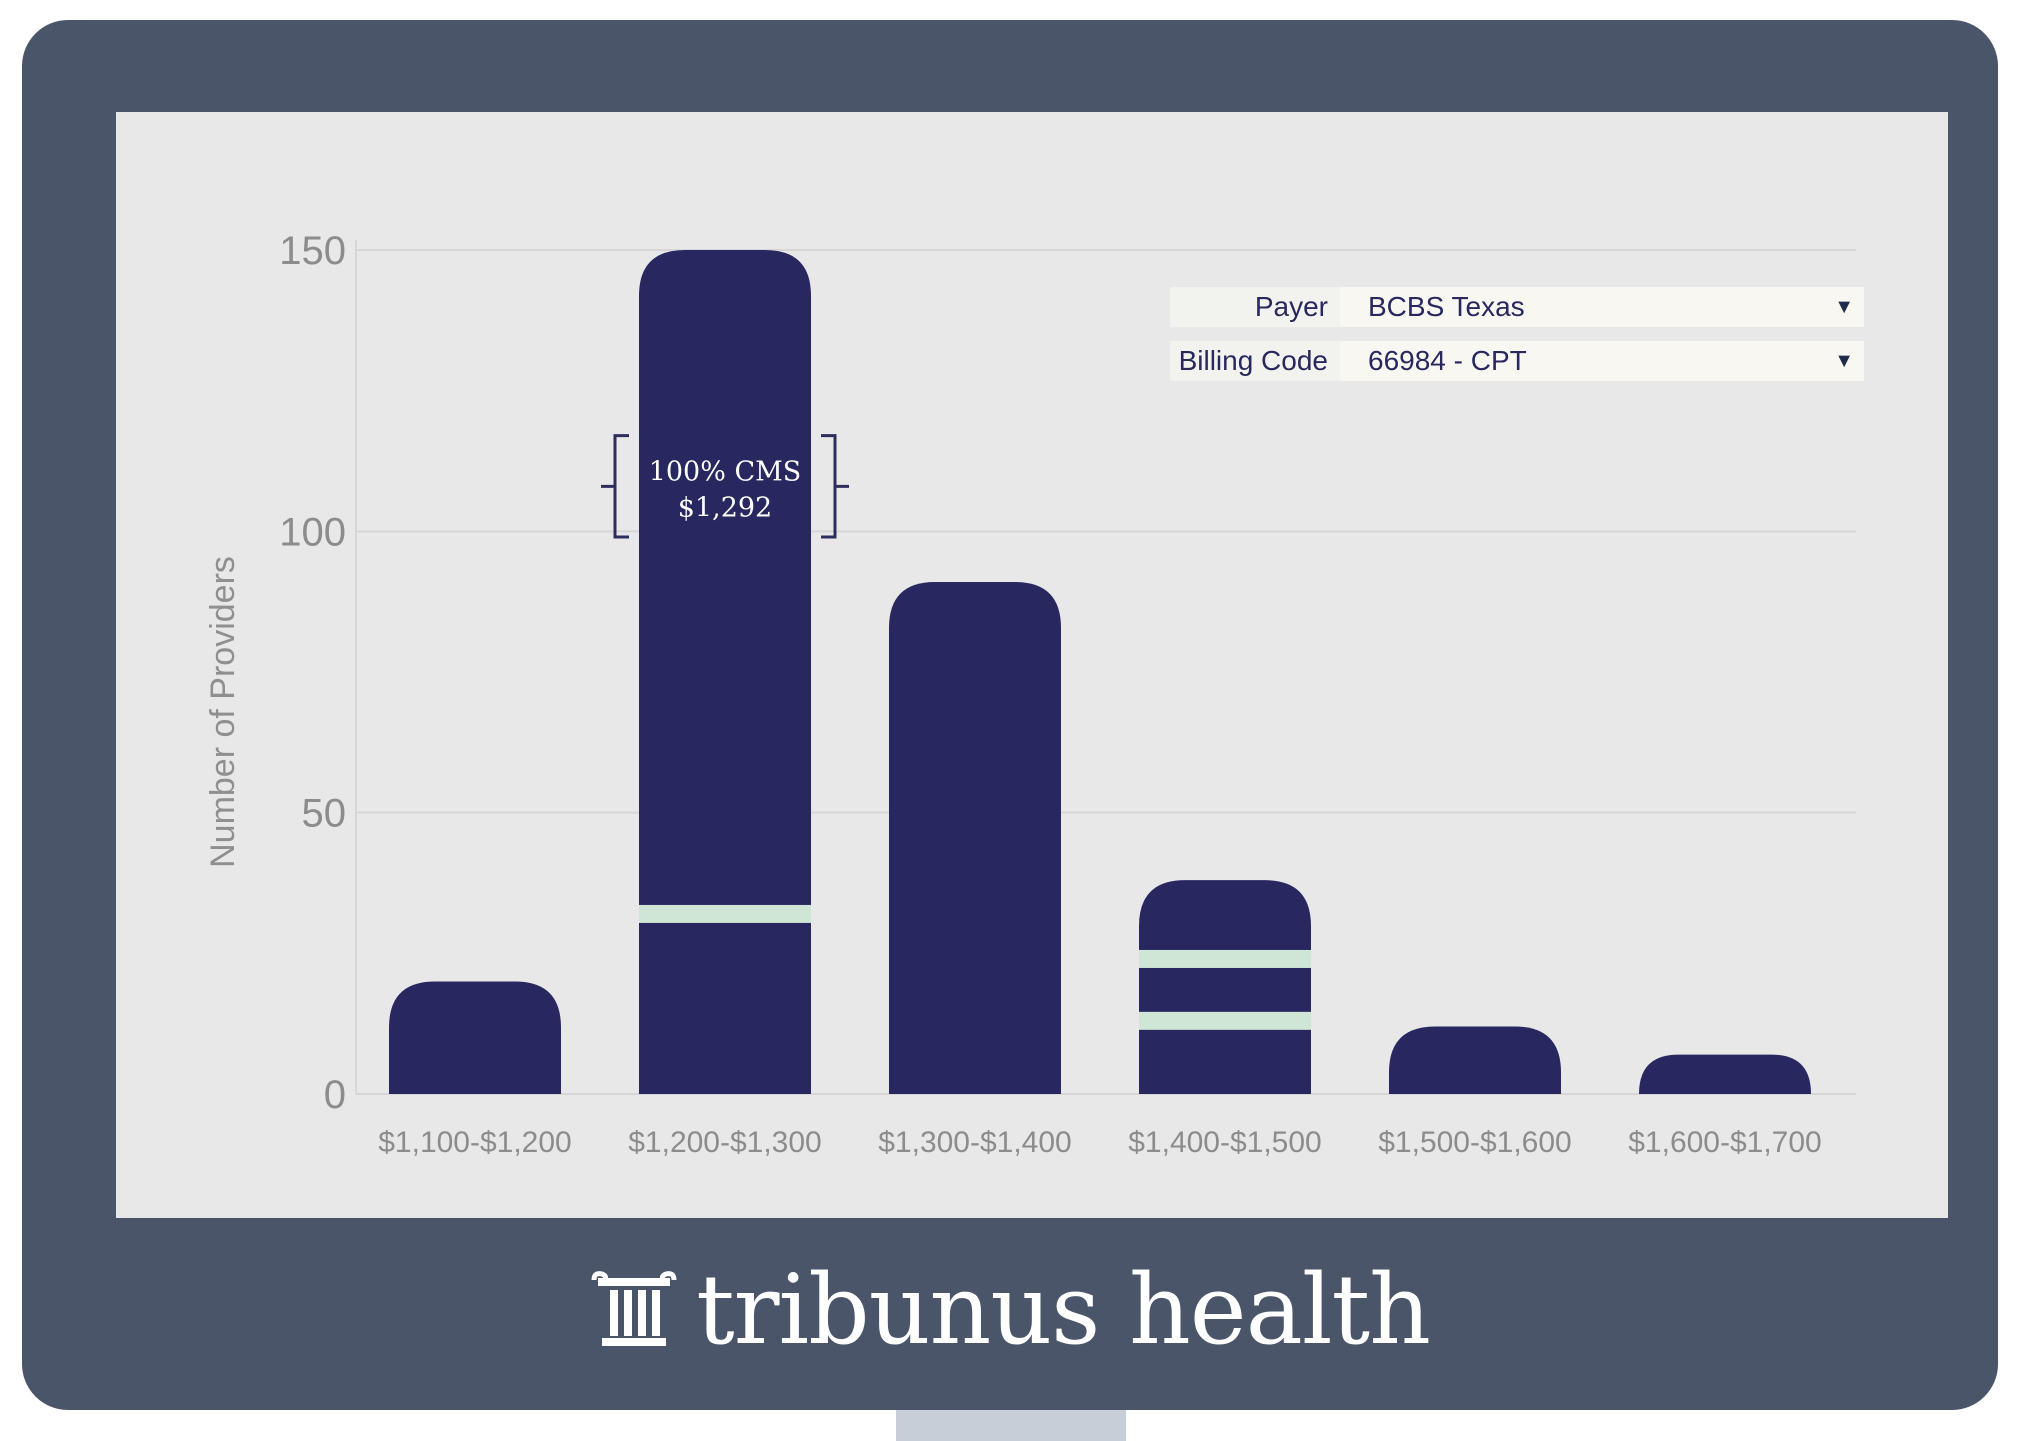 The height and width of the screenshot is (1441, 2021). I want to click on brand-footer: tribunus health, so click(1010, 1310).